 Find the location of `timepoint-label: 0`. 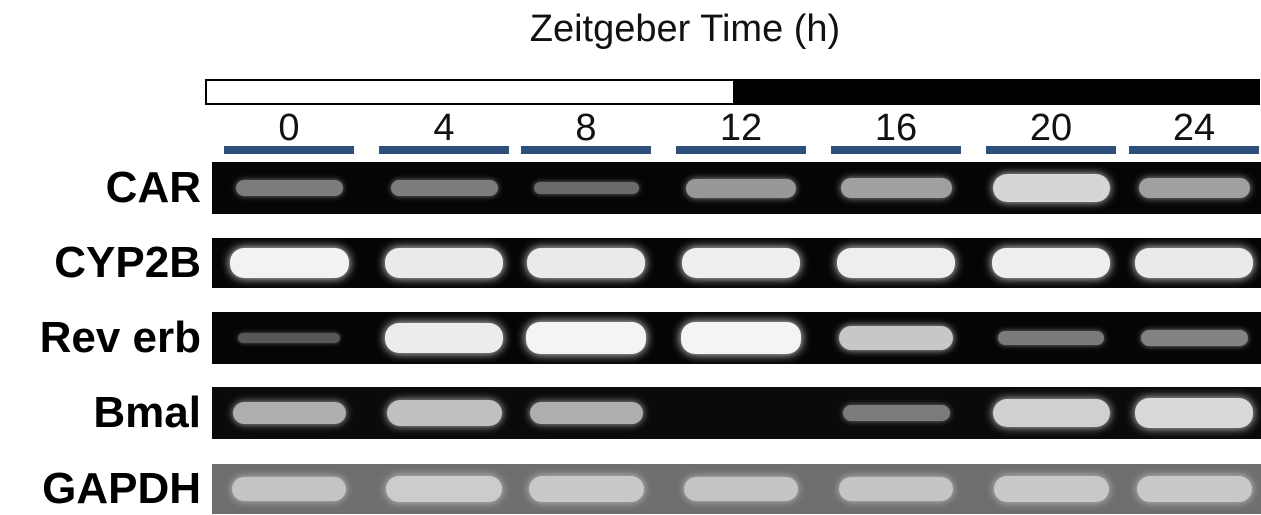

timepoint-label: 0 is located at coordinates (289, 128).